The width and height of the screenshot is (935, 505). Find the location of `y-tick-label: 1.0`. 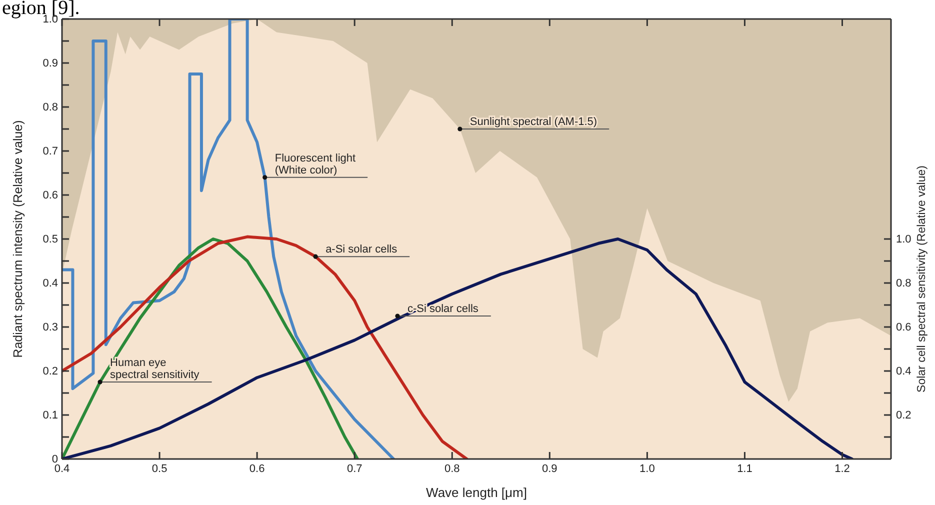

y-tick-label: 1.0 is located at coordinates (50, 20).